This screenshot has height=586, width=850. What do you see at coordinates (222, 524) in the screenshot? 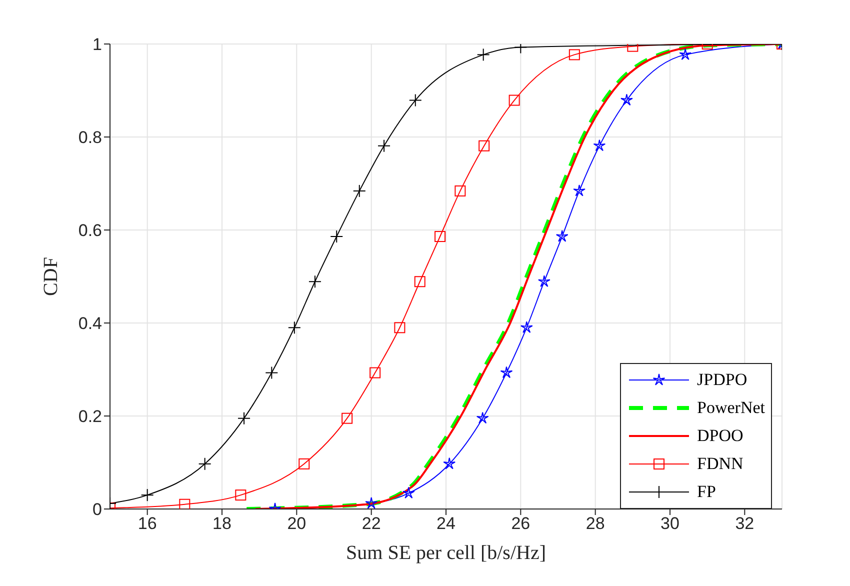
I see `x-tick-label: 18` at bounding box center [222, 524].